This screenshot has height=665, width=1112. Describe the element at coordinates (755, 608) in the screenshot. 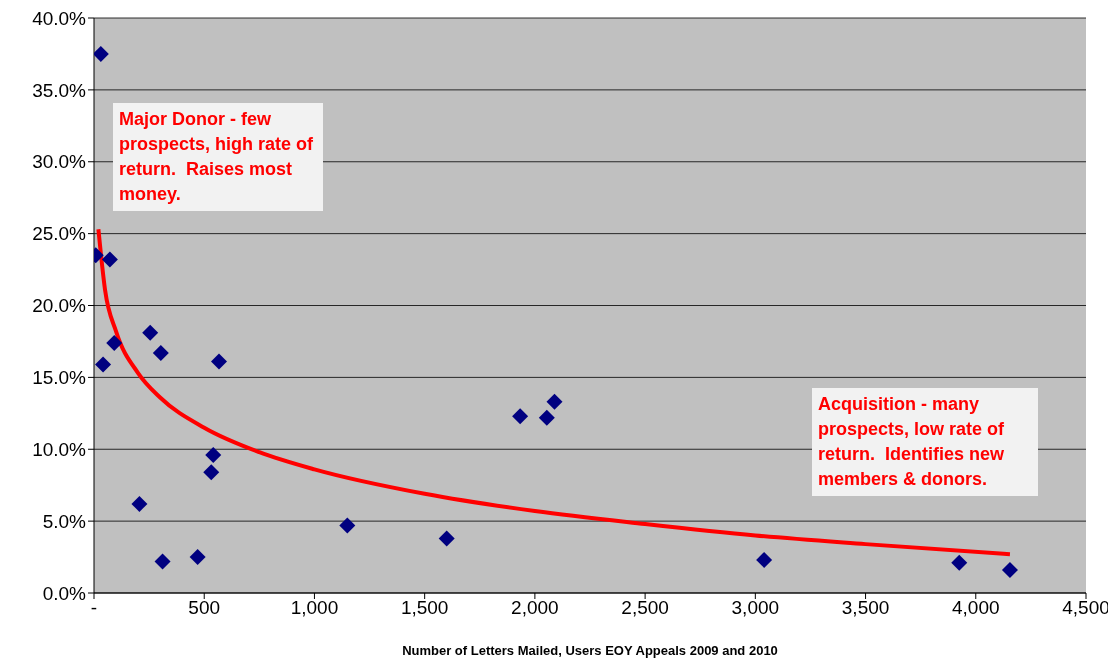

I see `x-tick-label: 3,000` at that location.